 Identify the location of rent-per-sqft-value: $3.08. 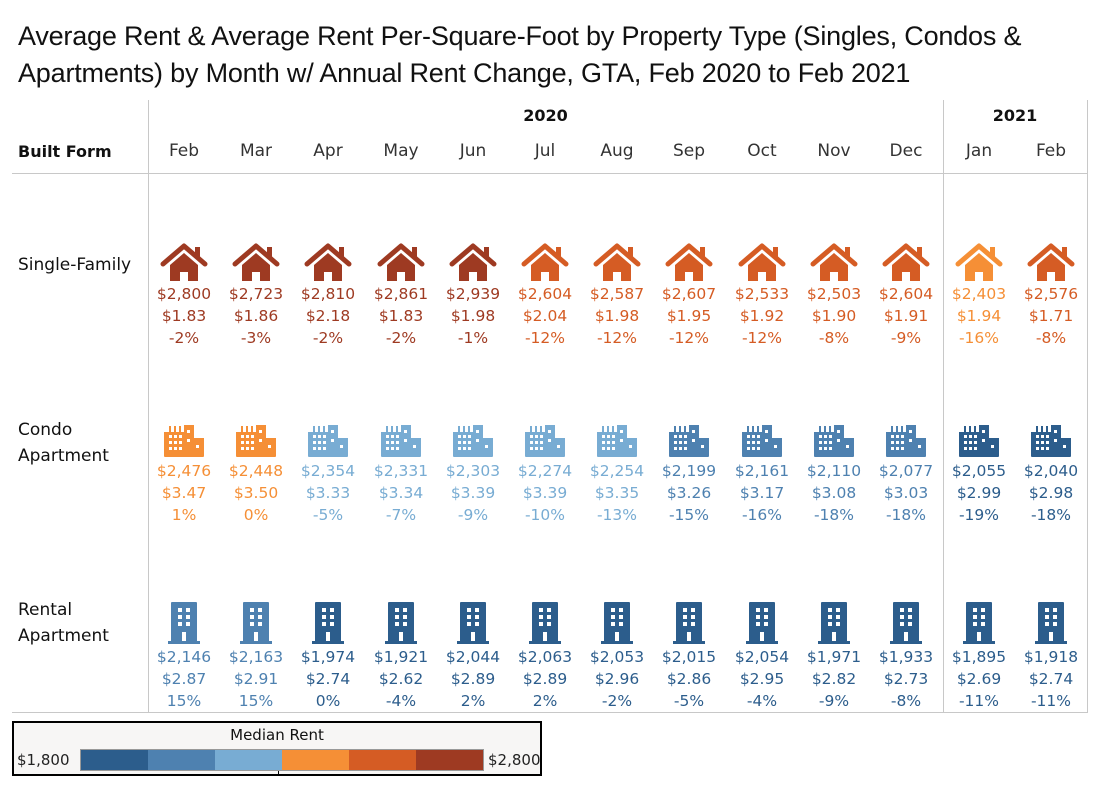
(834, 493).